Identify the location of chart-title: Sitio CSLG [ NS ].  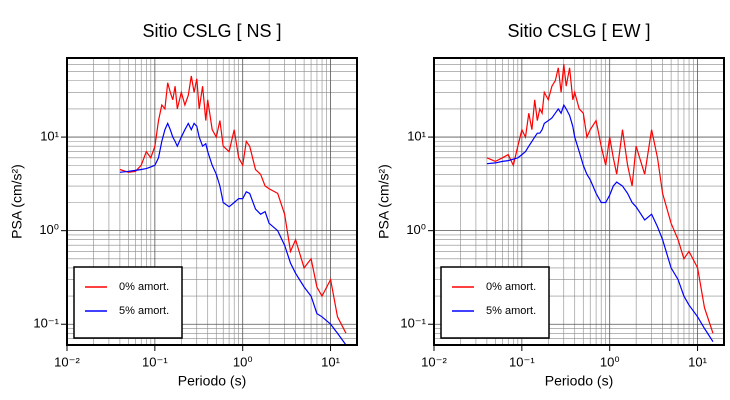
(211, 31).